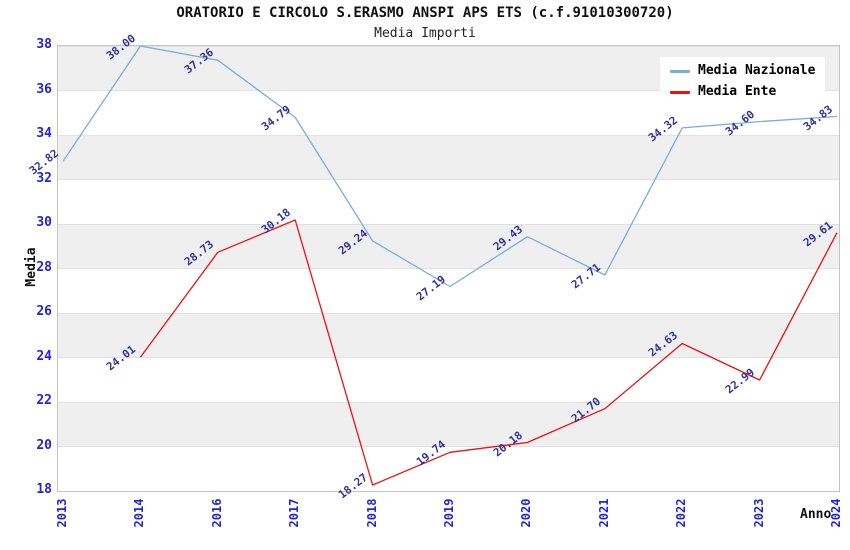  What do you see at coordinates (44, 311) in the screenshot?
I see `y-tick-label-26: 26` at bounding box center [44, 311].